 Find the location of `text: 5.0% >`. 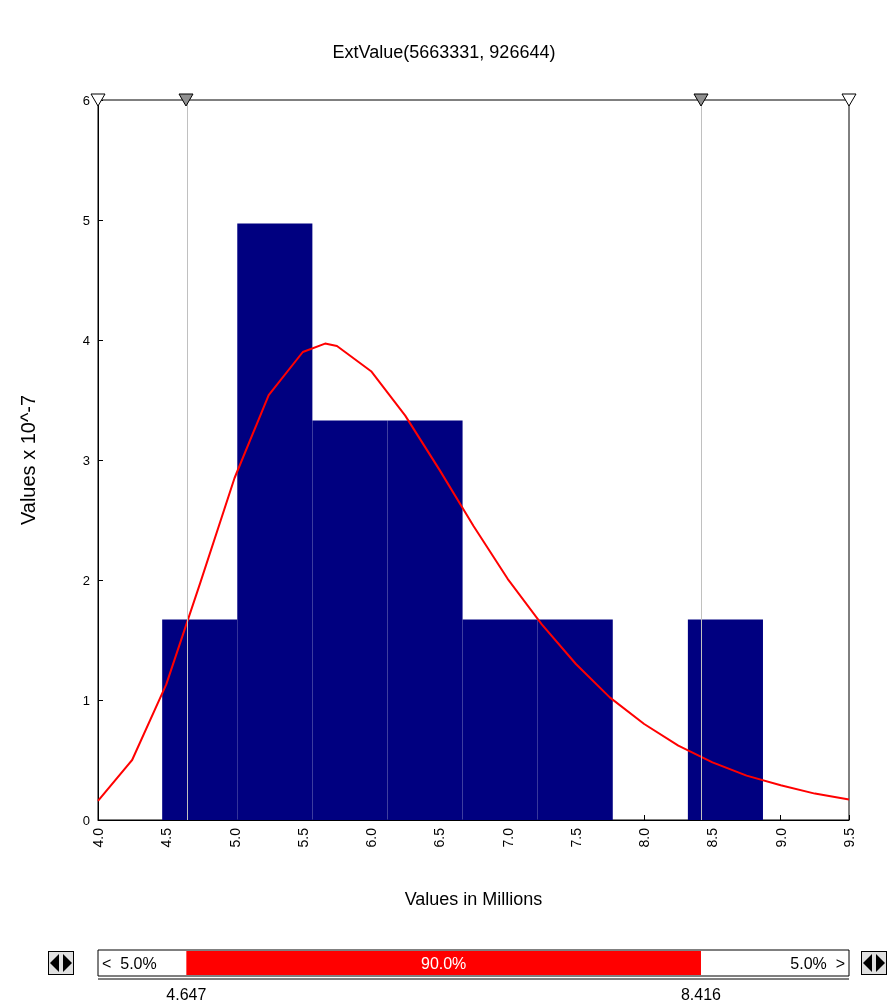

text: 5.0% > is located at coordinates (817, 963).